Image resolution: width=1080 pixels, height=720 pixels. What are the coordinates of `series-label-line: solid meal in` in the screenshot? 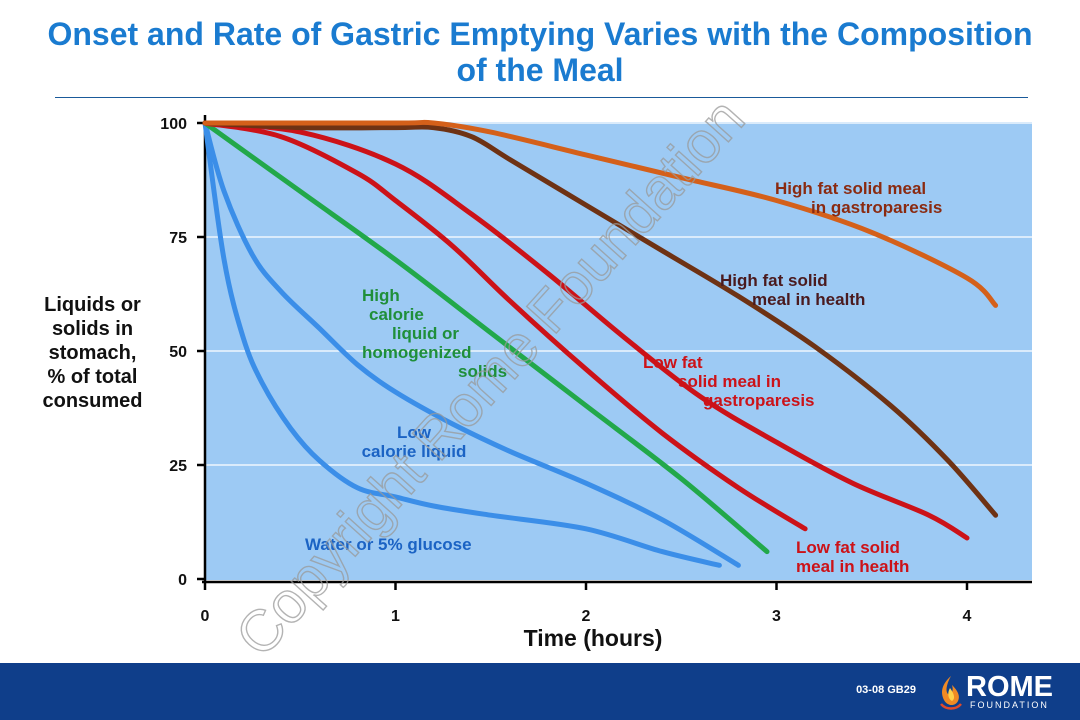 It's located at (729, 381).